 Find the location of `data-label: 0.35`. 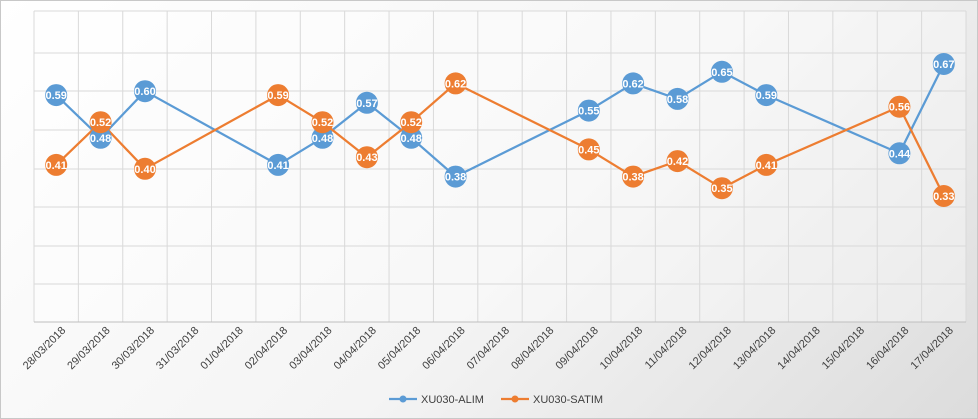

data-label: 0.35 is located at coordinates (721, 189).